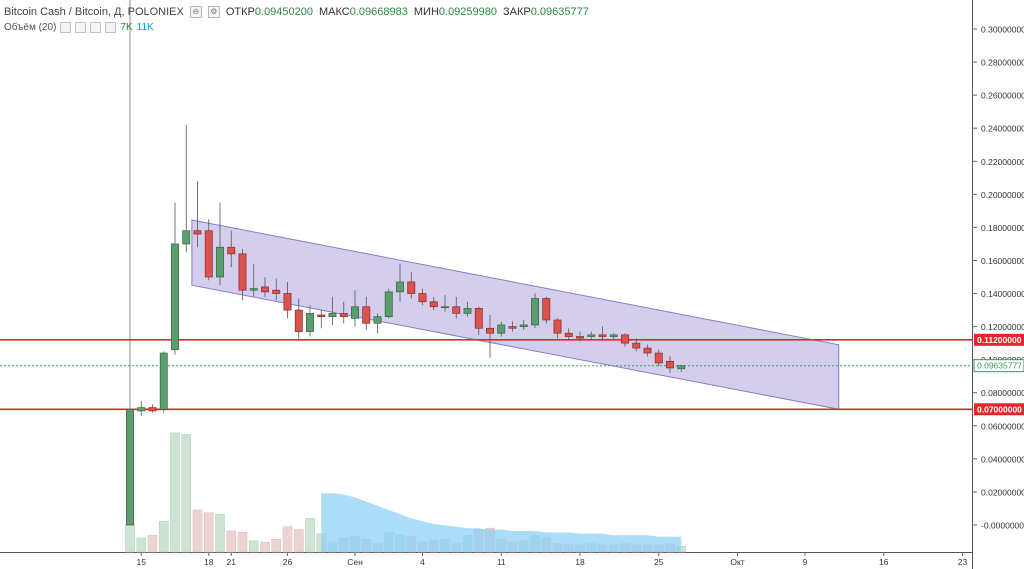  What do you see at coordinates (659, 562) in the screenshot?
I see `x-tick-label: 25` at bounding box center [659, 562].